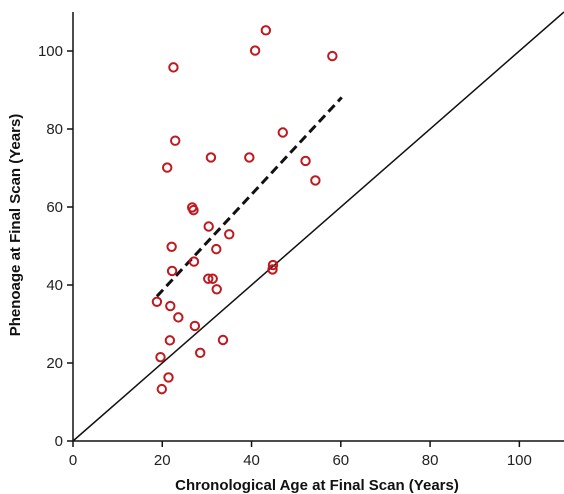 Image resolution: width=564 pixels, height=494 pixels. I want to click on y-tick-label: 100, so click(50, 51).